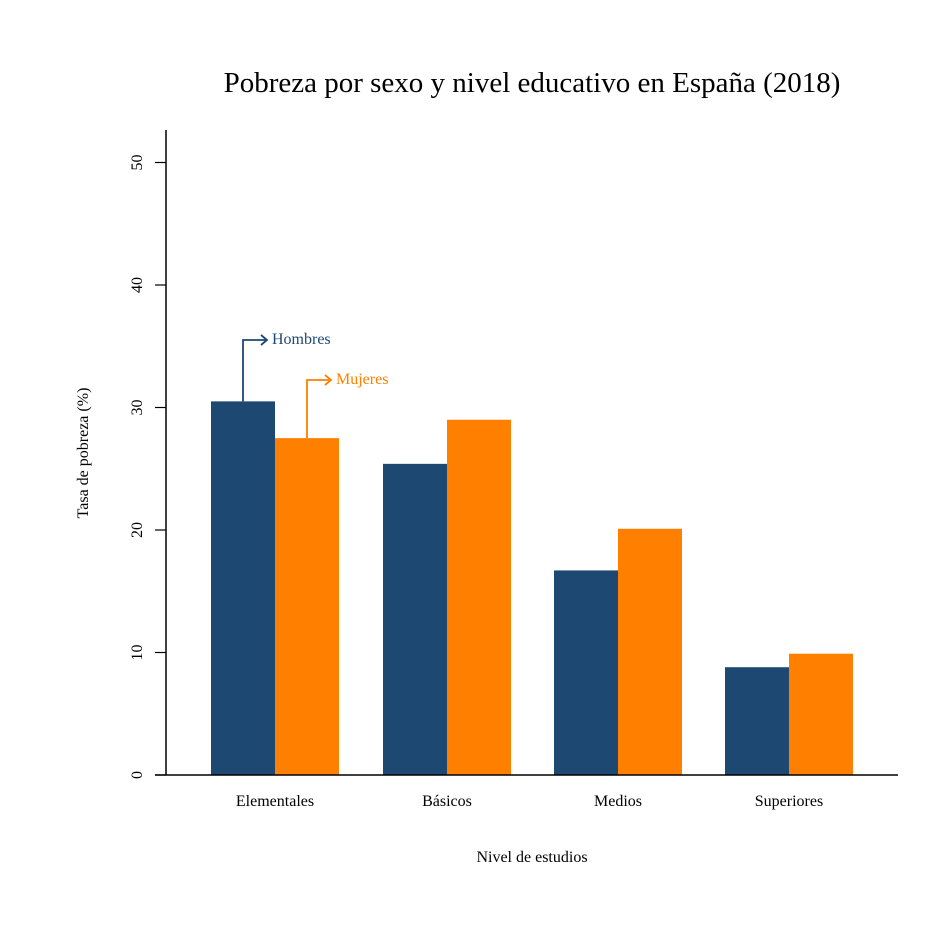 The height and width of the screenshot is (932, 932). I want to click on x-tick-label: Superiores, so click(789, 801).